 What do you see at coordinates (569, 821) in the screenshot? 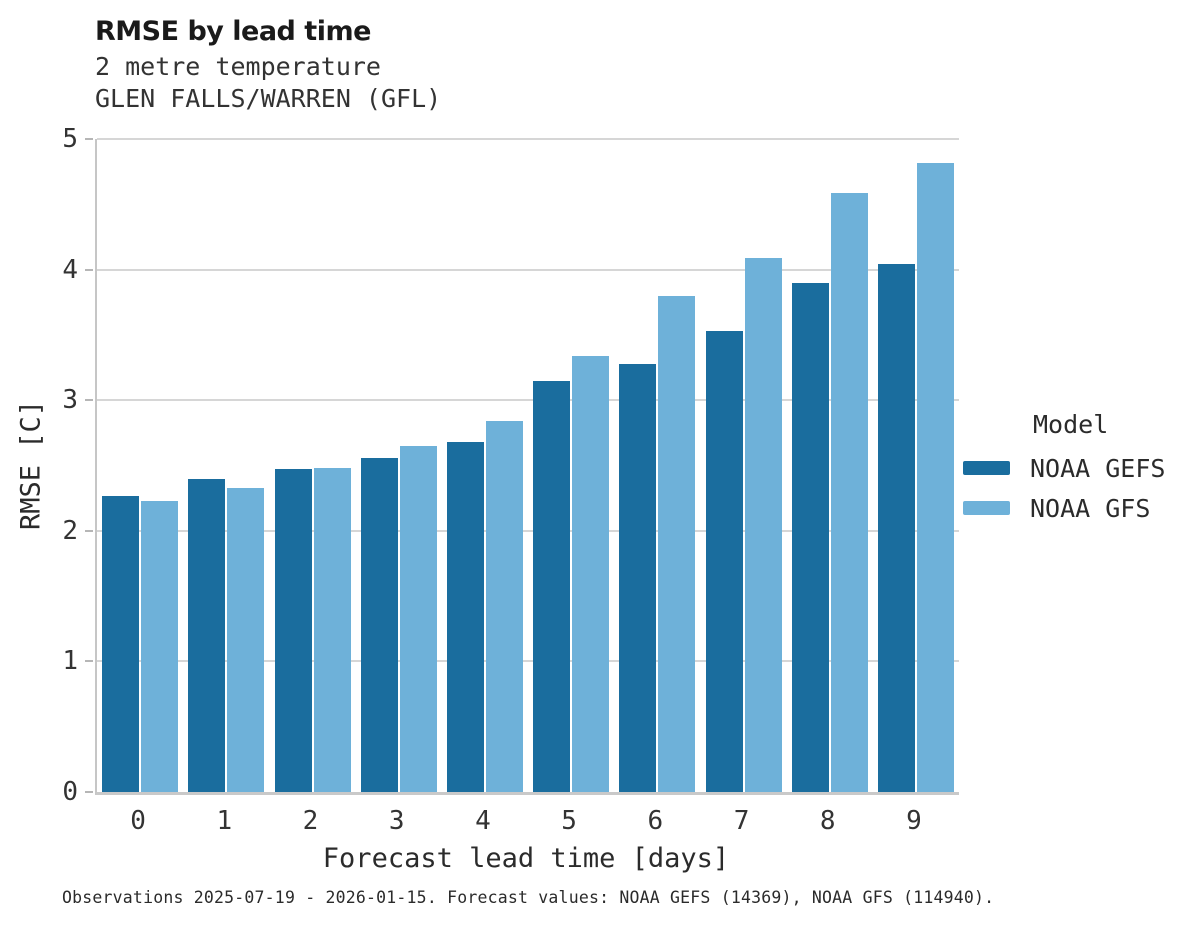
I see `x-tick-label-5: 5` at bounding box center [569, 821].